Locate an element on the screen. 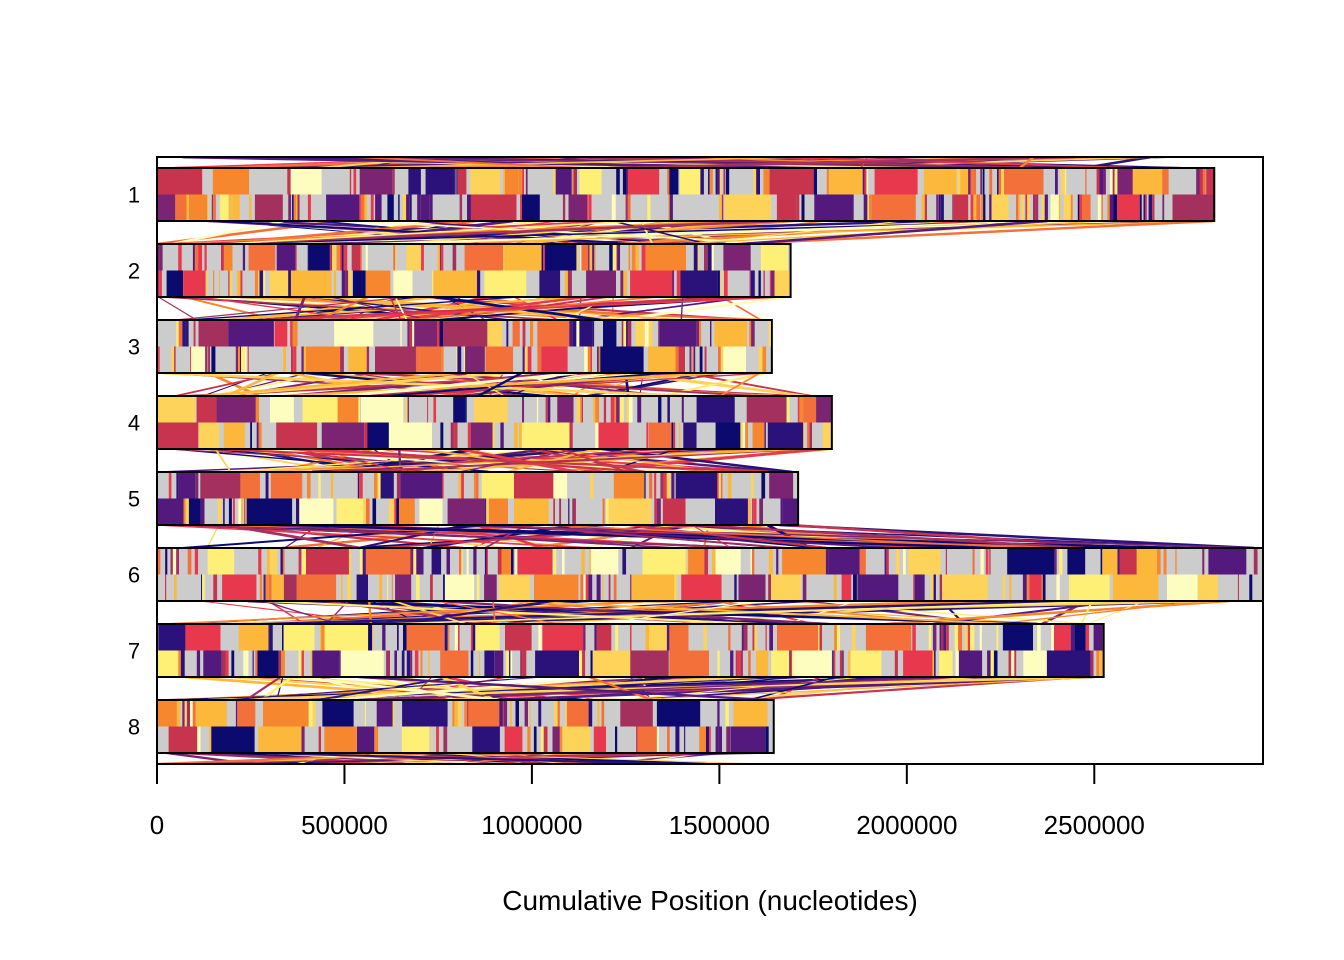 Image resolution: width=1344 pixels, height=960 pixels. chromosome-label-6: 6 is located at coordinates (134, 575).